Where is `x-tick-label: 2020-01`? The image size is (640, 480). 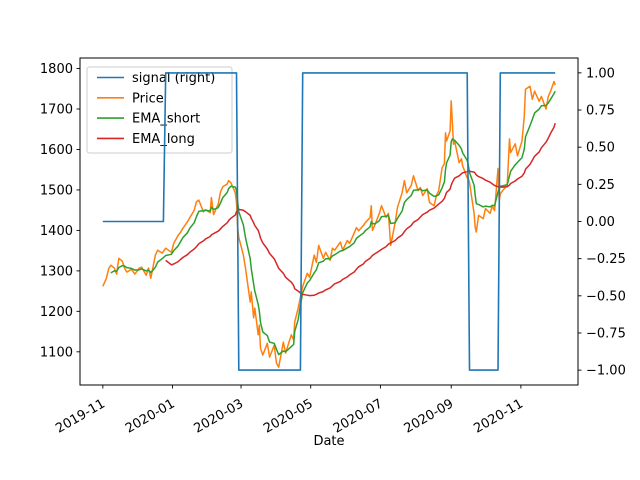 x-tick-label: 2020-01 is located at coordinates (150, 416).